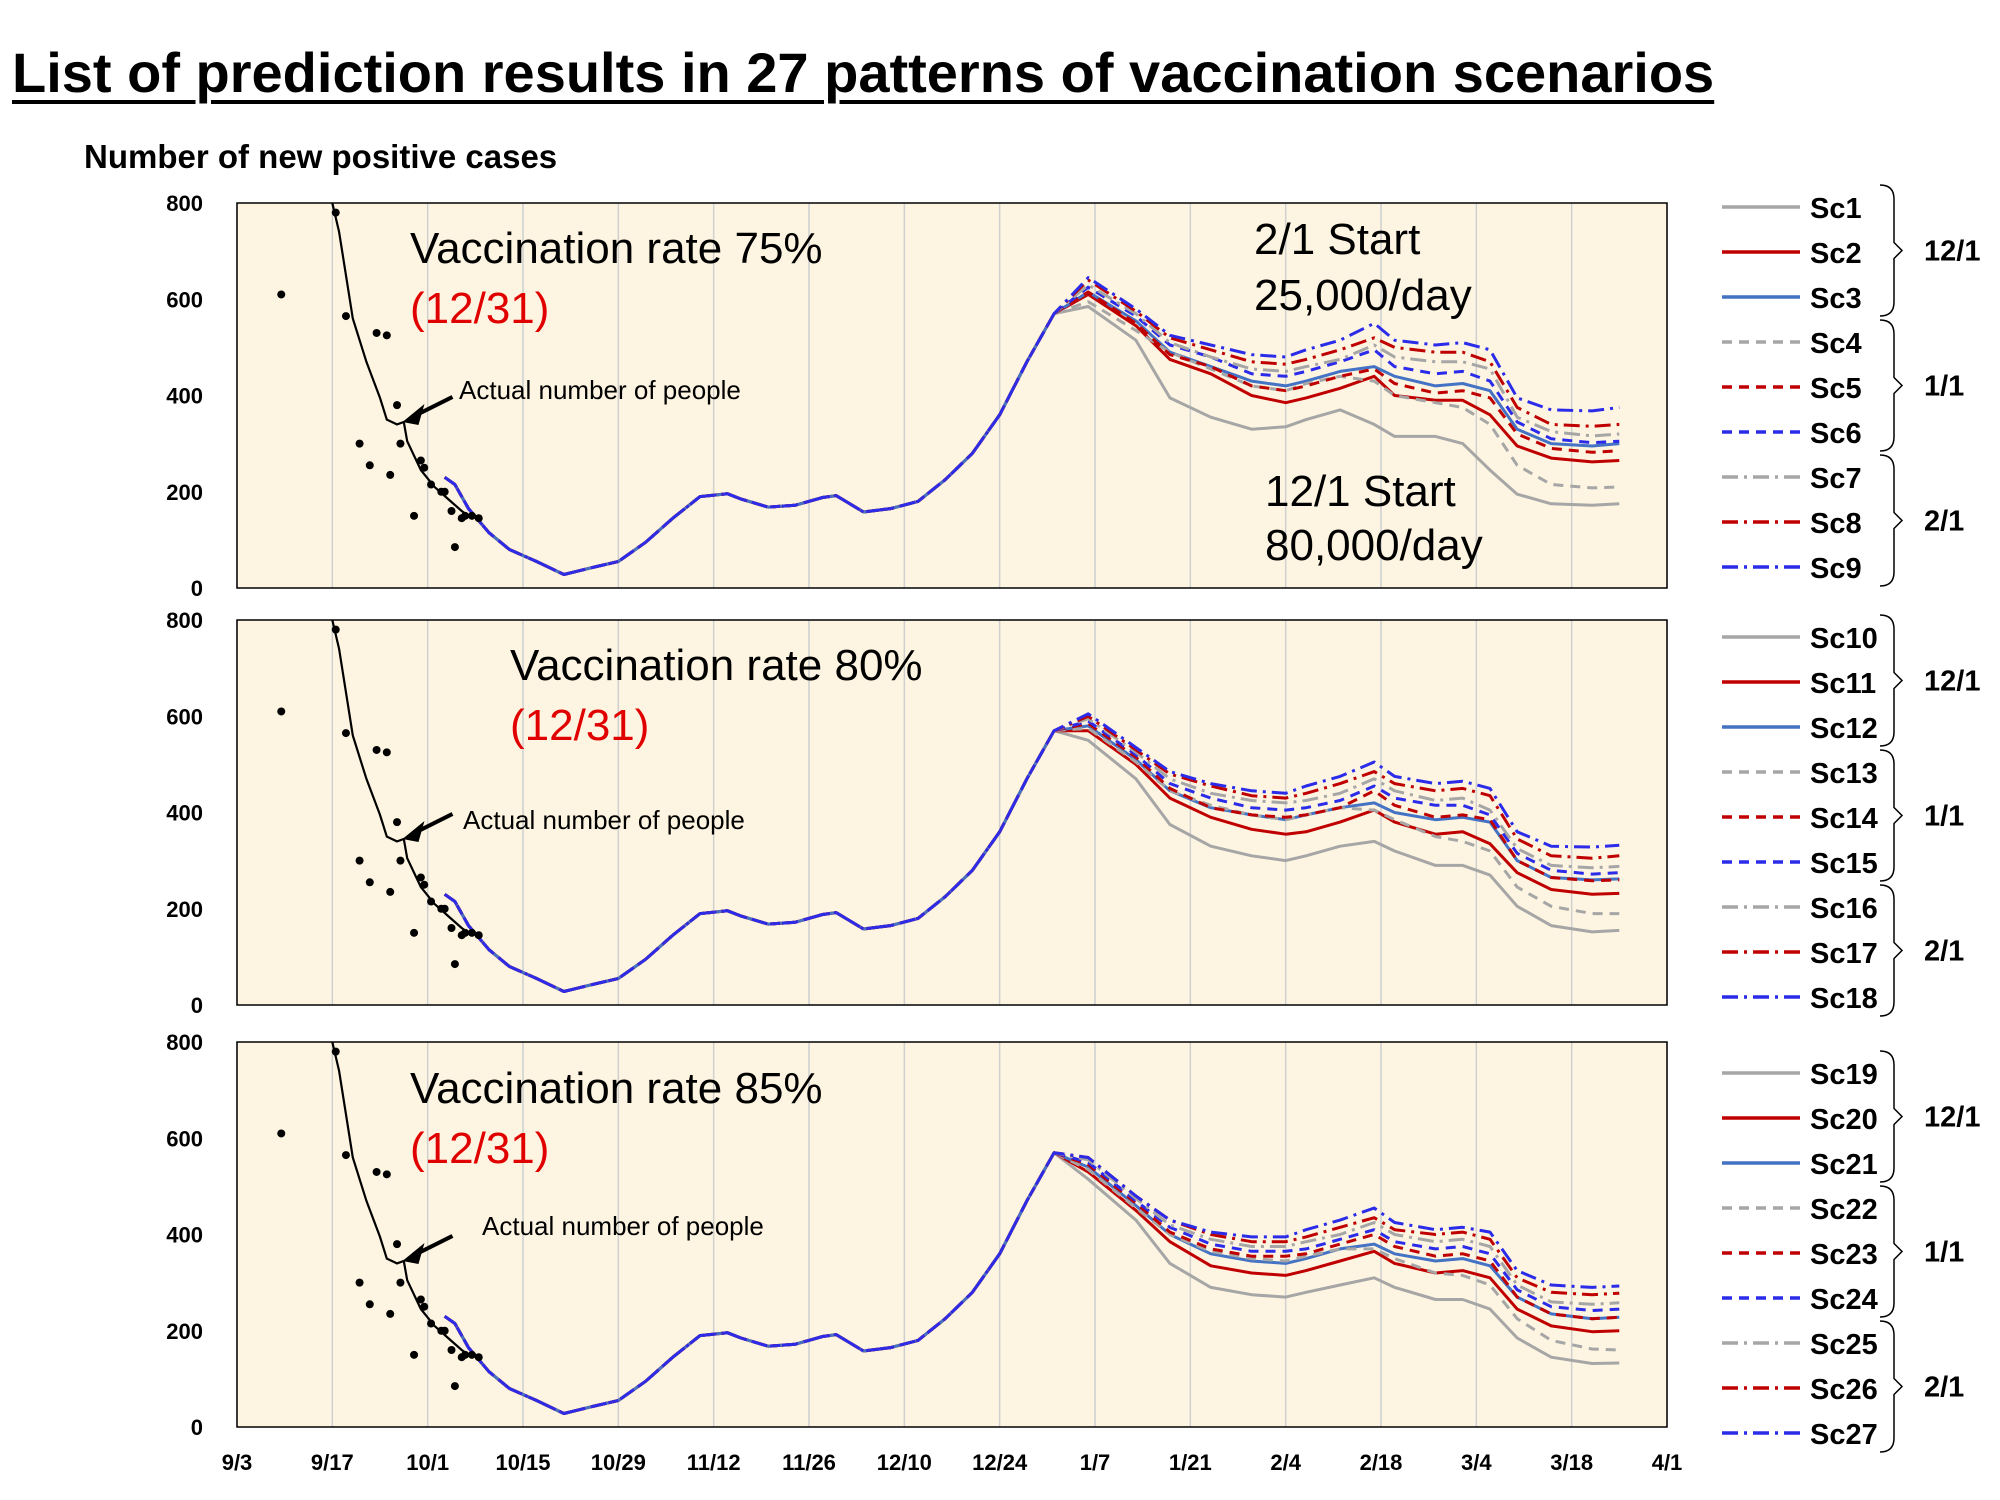  Describe the element at coordinates (714, 1462) in the screenshot. I see `x-tick-label: 11/12` at that location.